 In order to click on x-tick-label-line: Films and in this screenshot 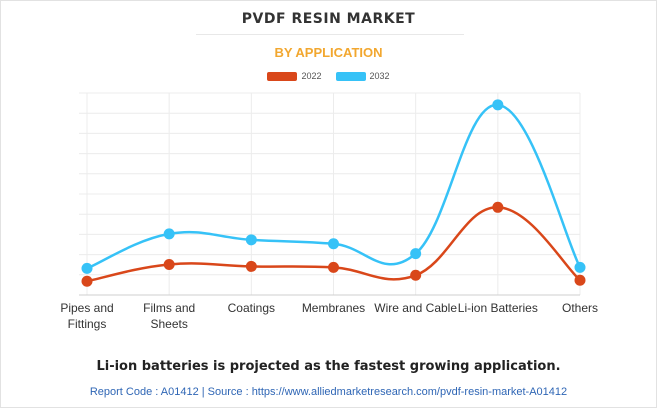, I will do `click(169, 308)`.